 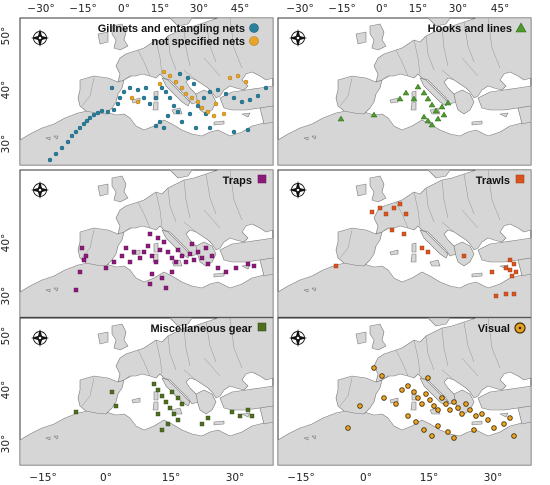 What do you see at coordinates (6, 336) in the screenshot?
I see `lat-label-row3-50: 50°` at bounding box center [6, 336].